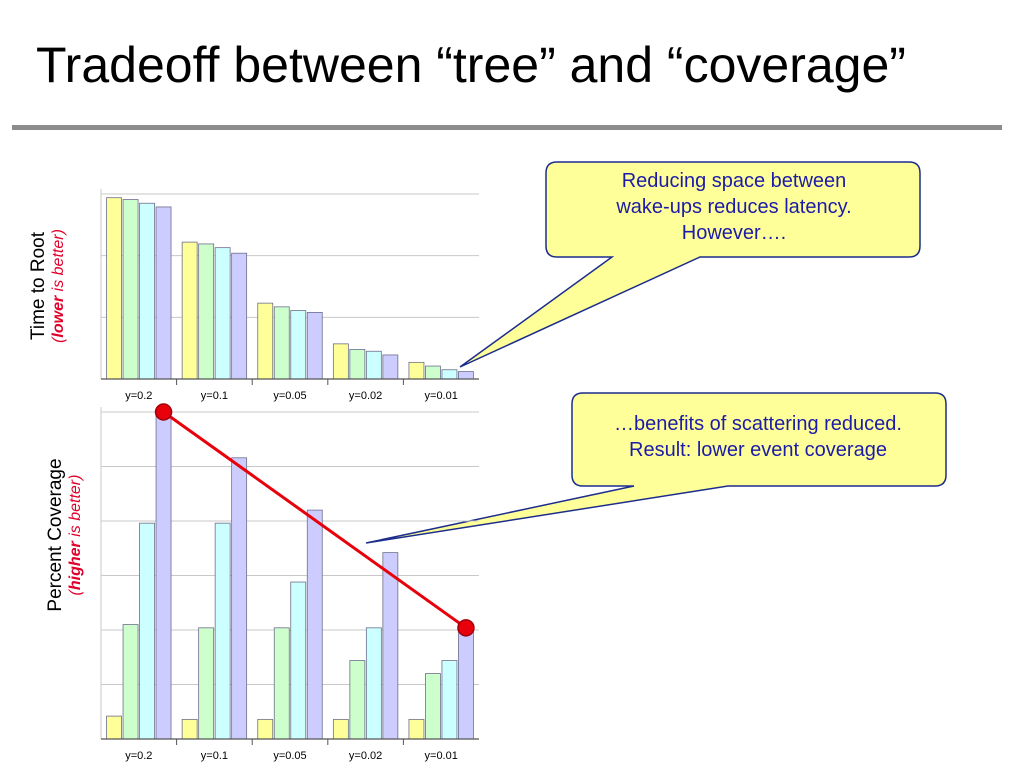  What do you see at coordinates (758, 424) in the screenshot?
I see `bottom-callout-line-1: …benefits of scattering reduced.` at bounding box center [758, 424].